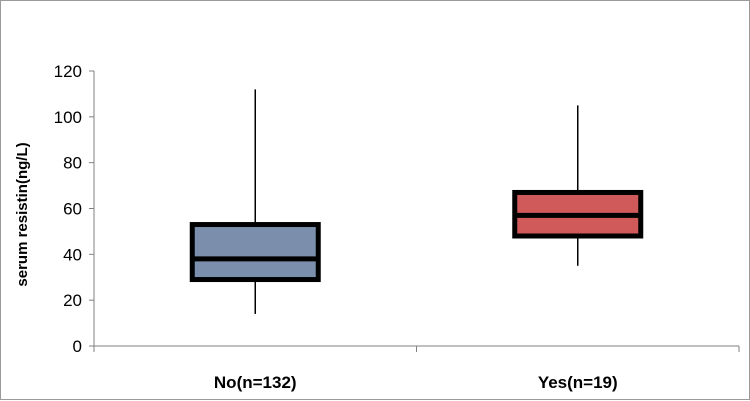 This screenshot has height=401, width=750. Describe the element at coordinates (72, 163) in the screenshot. I see `y-tick-label: 80` at that location.